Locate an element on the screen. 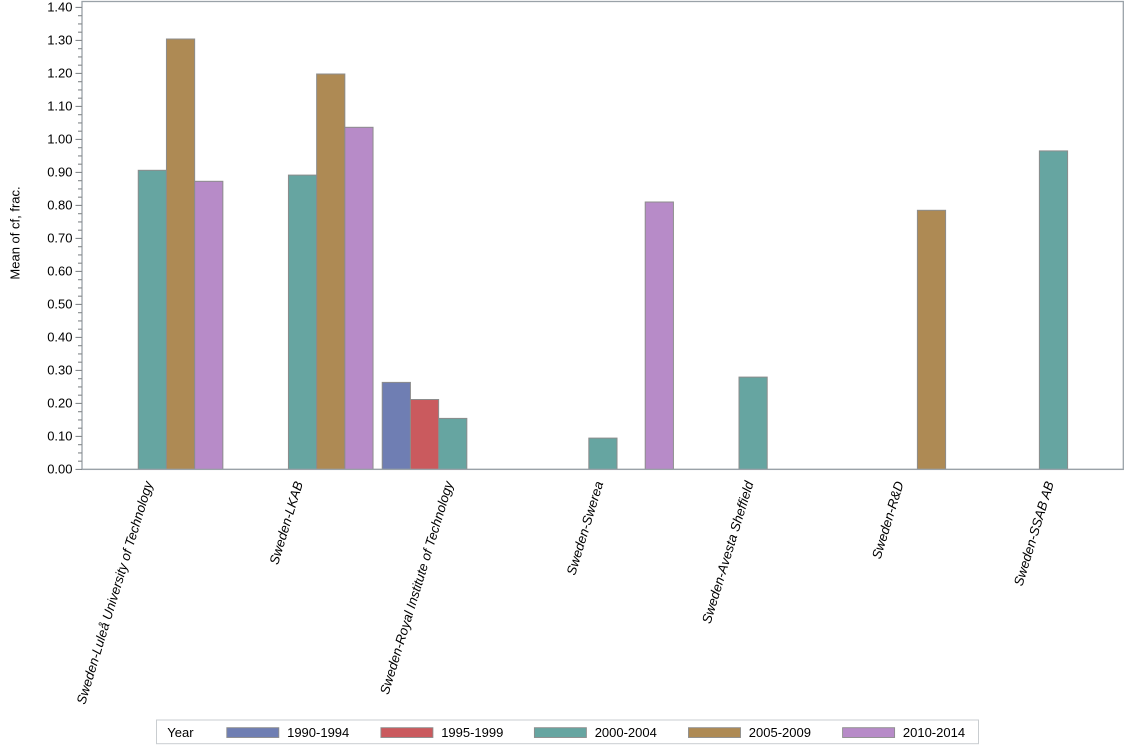 The width and height of the screenshot is (1134, 756). svg-text: 1.10 is located at coordinates (59, 106).